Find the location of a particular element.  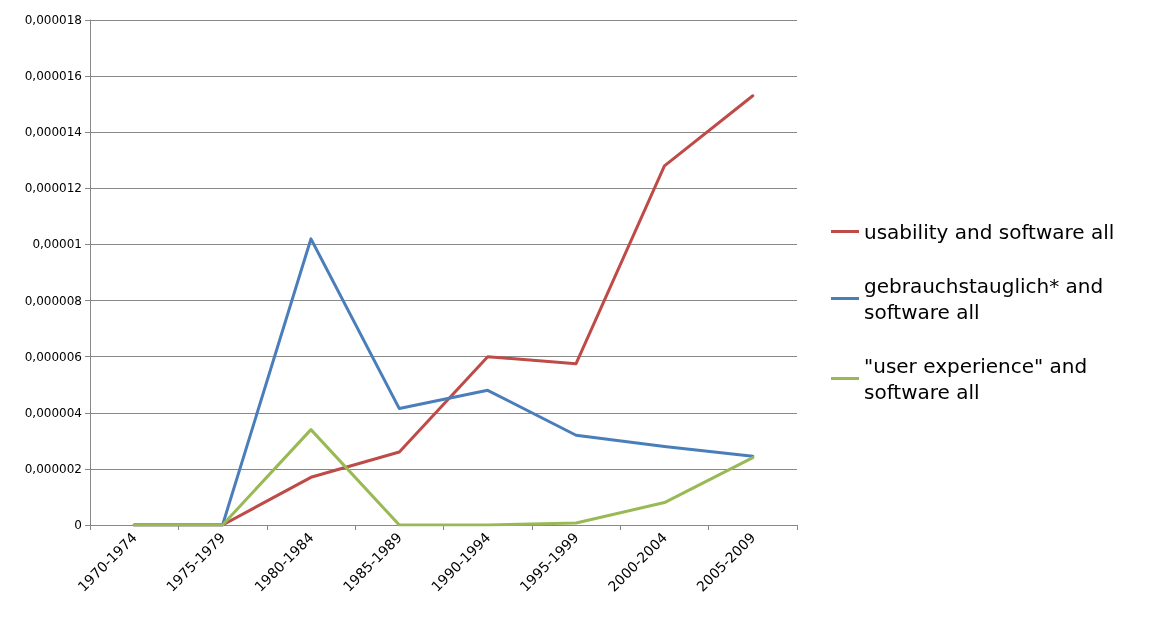

y-tick-label: 0,000004 is located at coordinates (53, 412).